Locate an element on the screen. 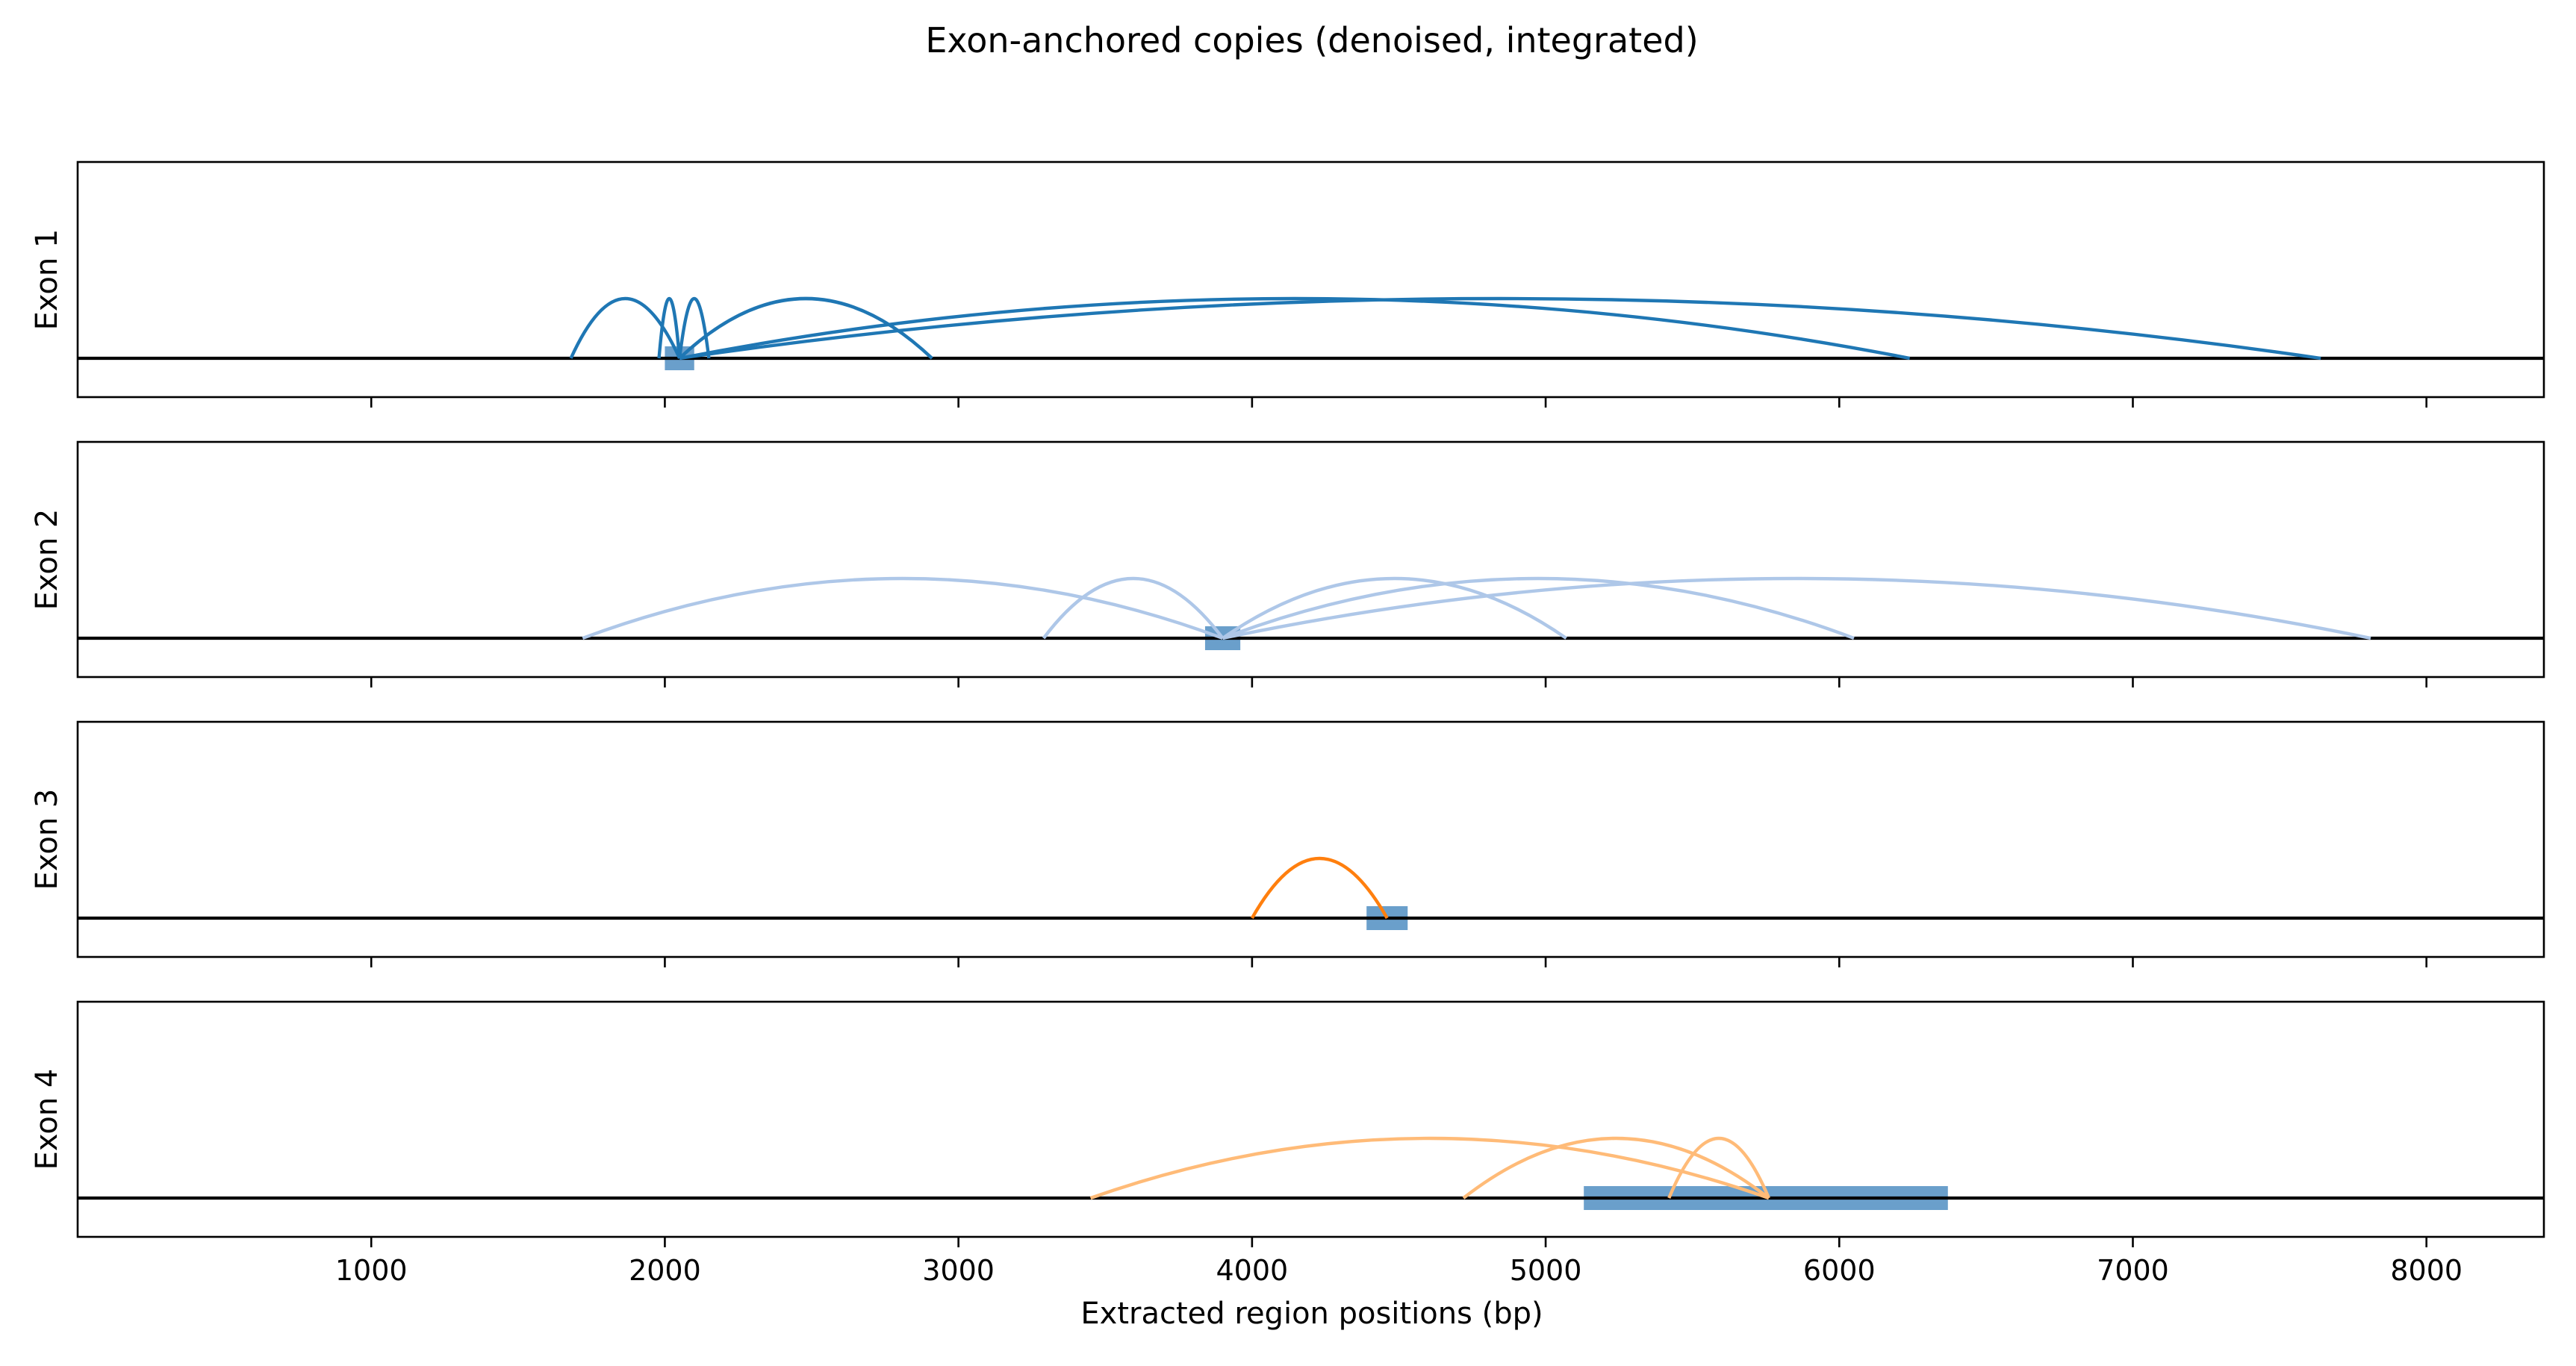 The height and width of the screenshot is (1366, 2576). x-tick-label: 5000 is located at coordinates (1546, 1270).